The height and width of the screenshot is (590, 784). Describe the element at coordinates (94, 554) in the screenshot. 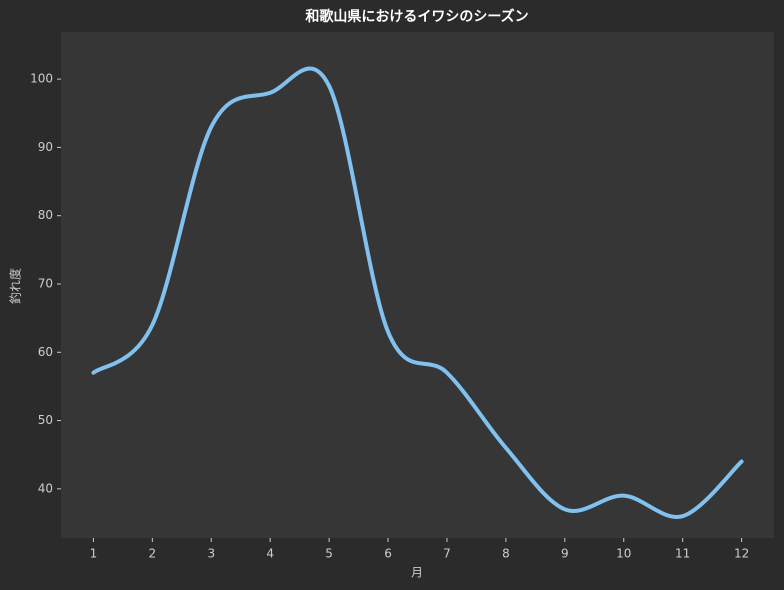

I see `x-tick-label: 1` at that location.